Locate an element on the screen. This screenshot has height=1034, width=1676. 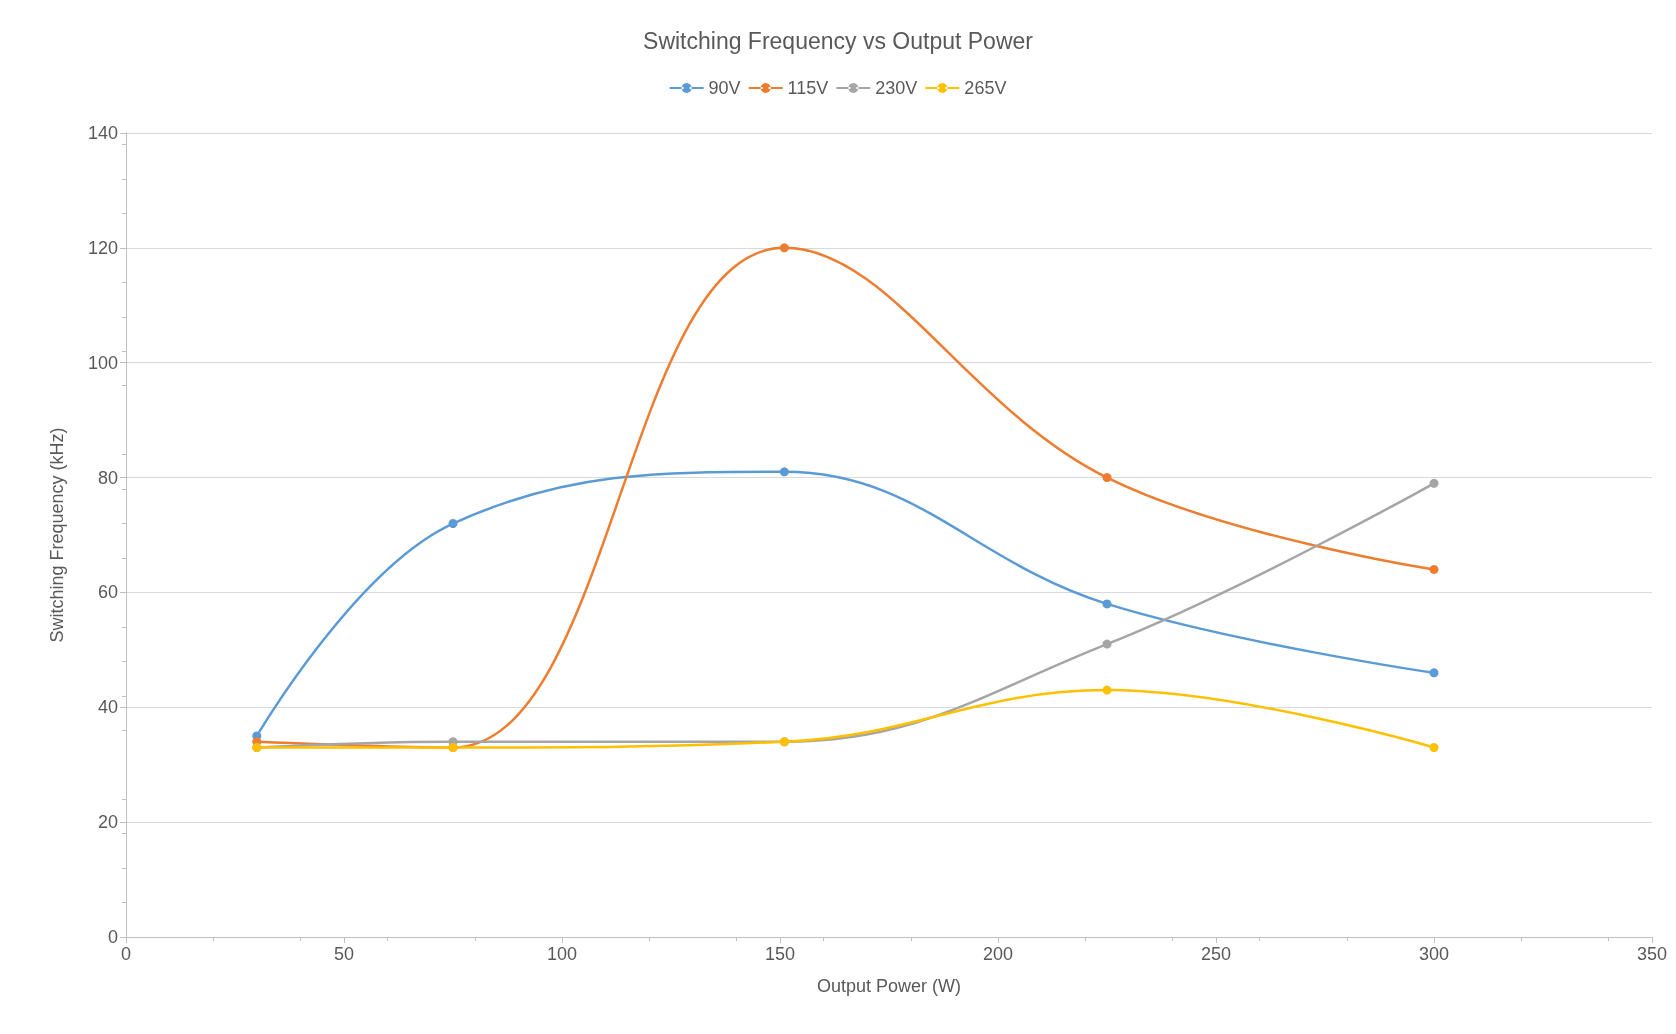
x-tick-label: 100 is located at coordinates (562, 954).